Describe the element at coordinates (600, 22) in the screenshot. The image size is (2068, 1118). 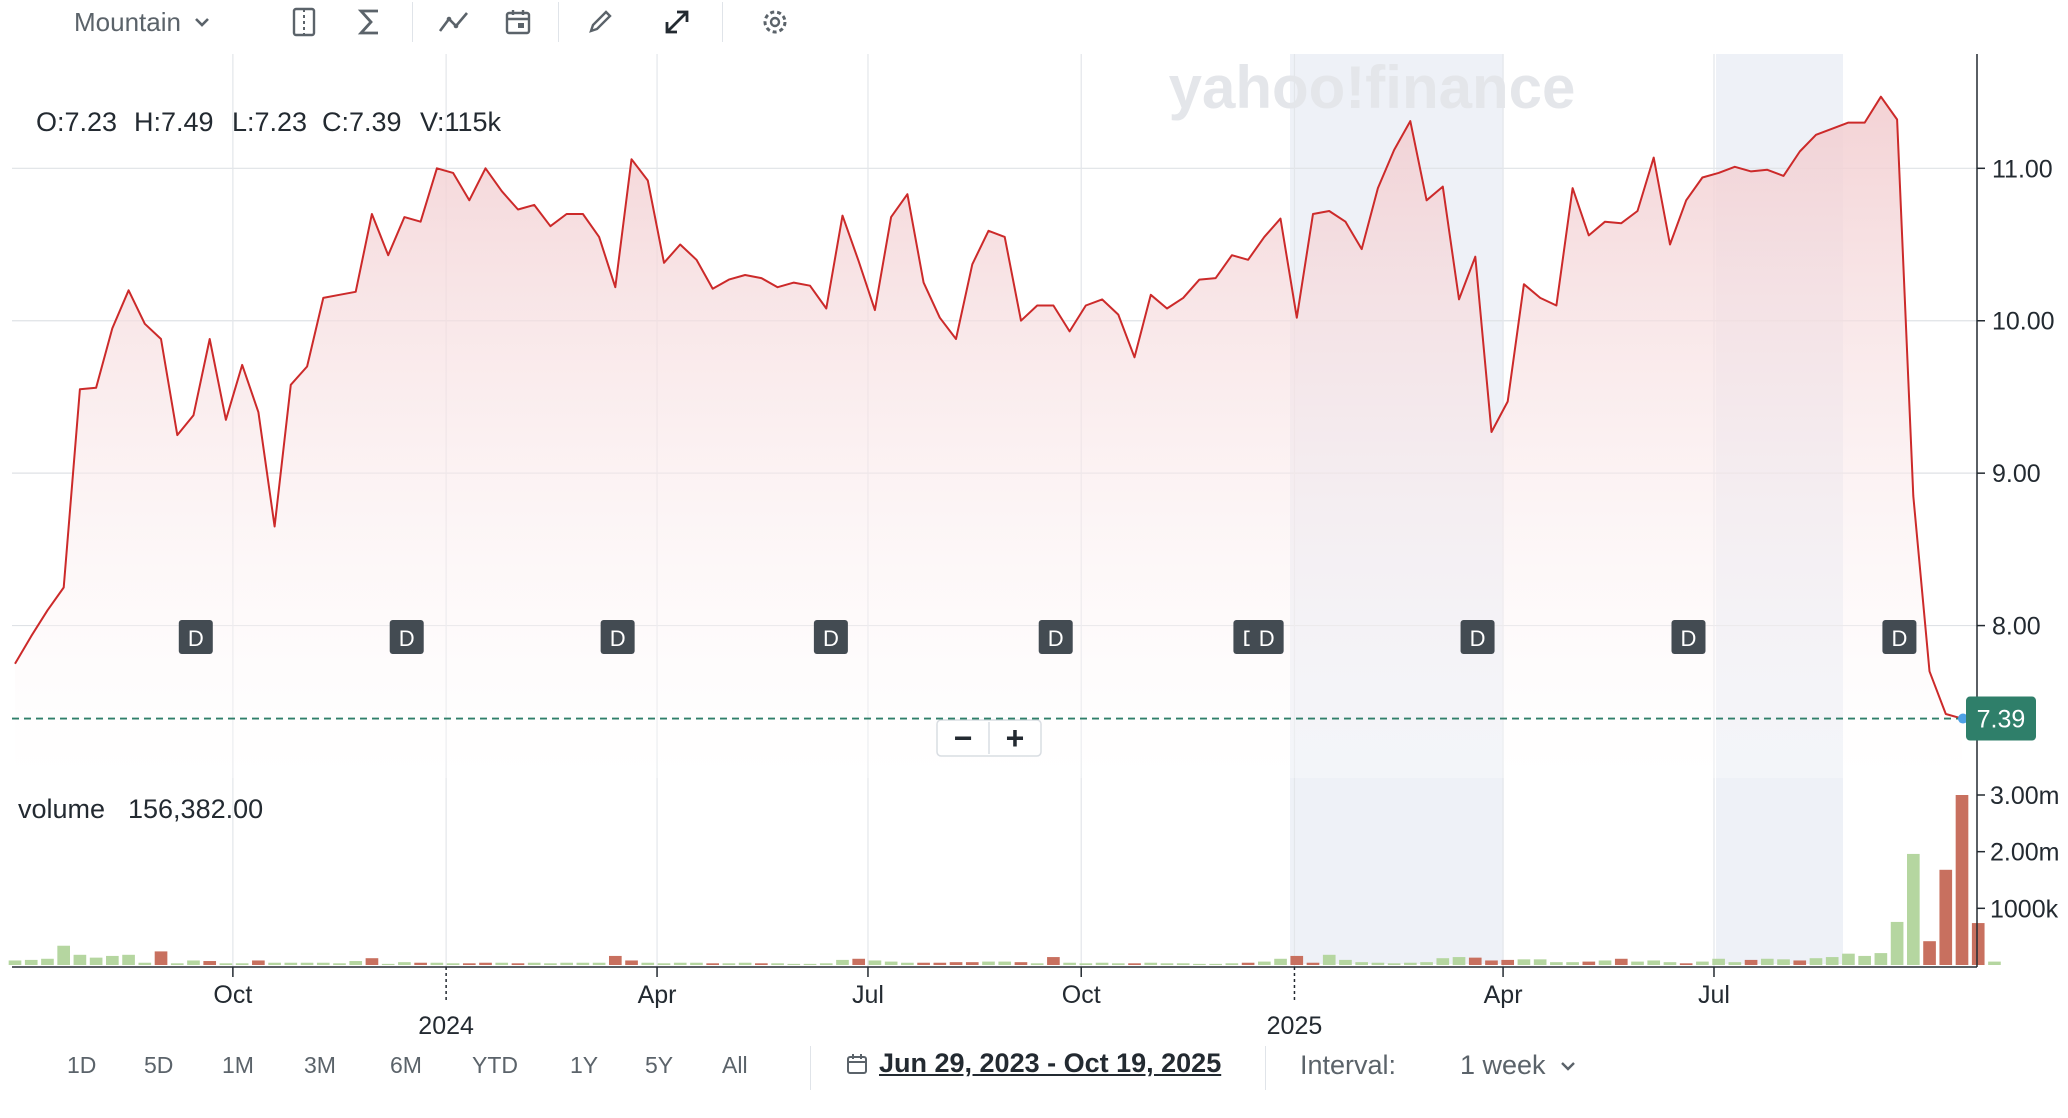
I see `pencil-draw-icon` at that location.